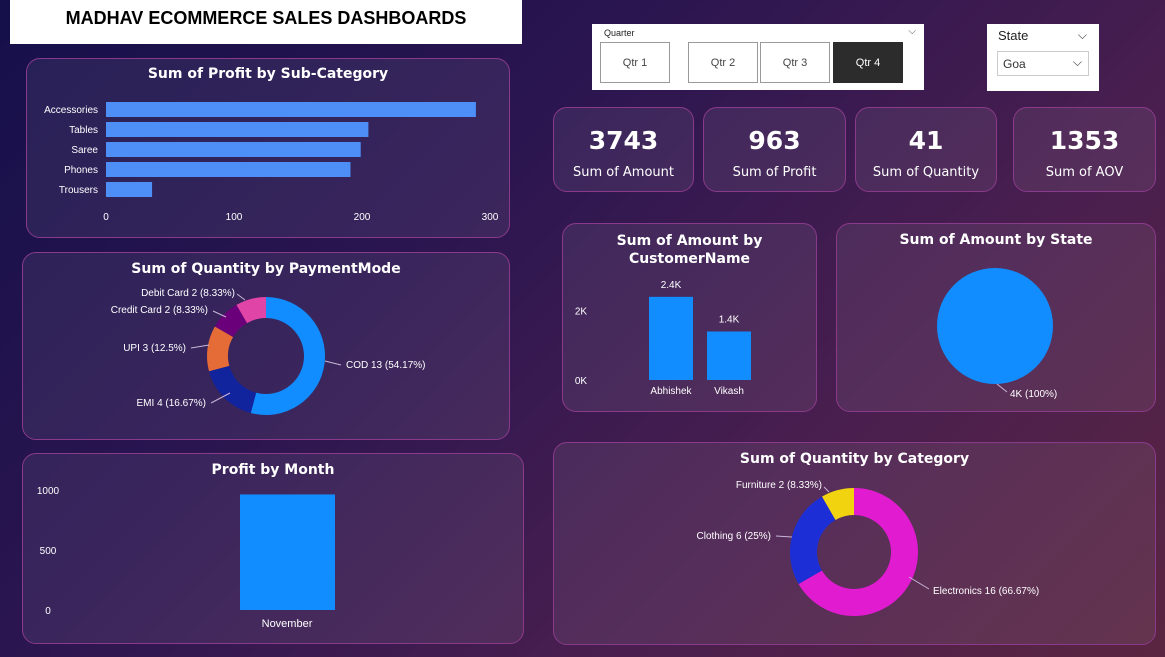  What do you see at coordinates (996, 240) in the screenshot?
I see `chart-title: Sum of Amount by State` at bounding box center [996, 240].